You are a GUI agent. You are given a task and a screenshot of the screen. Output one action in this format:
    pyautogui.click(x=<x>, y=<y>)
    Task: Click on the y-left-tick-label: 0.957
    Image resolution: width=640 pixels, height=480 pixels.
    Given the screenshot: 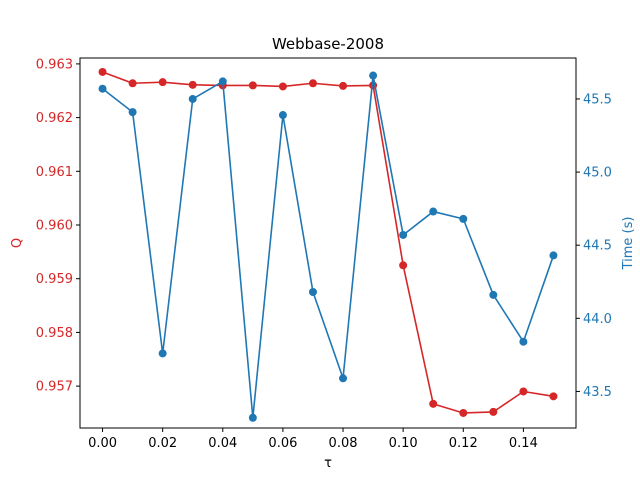 What is the action you would take?
    pyautogui.click(x=54, y=387)
    